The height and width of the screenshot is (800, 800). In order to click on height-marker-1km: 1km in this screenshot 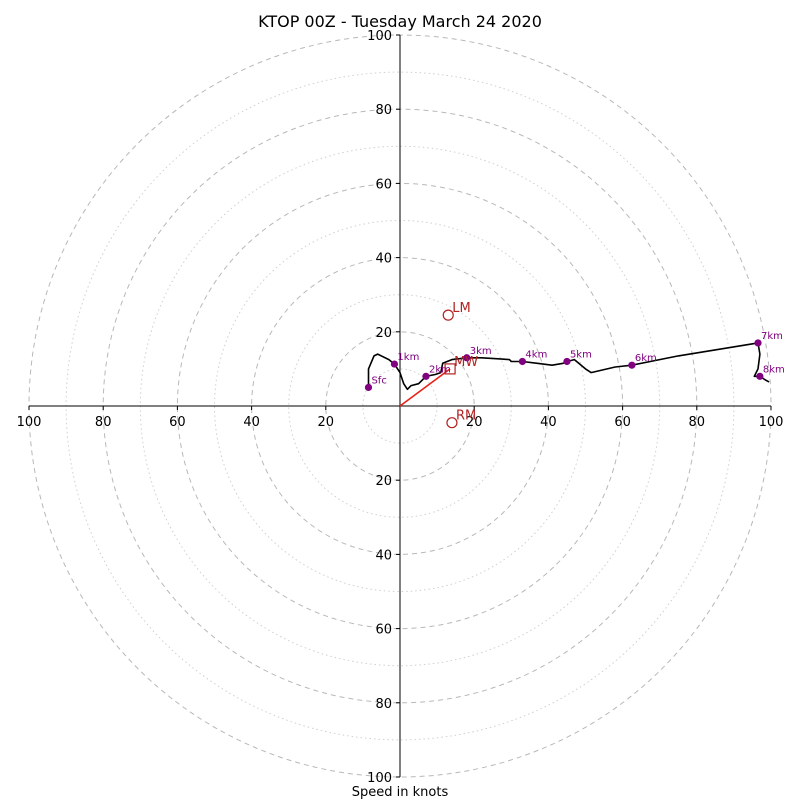, I will do `click(404, 360)`.